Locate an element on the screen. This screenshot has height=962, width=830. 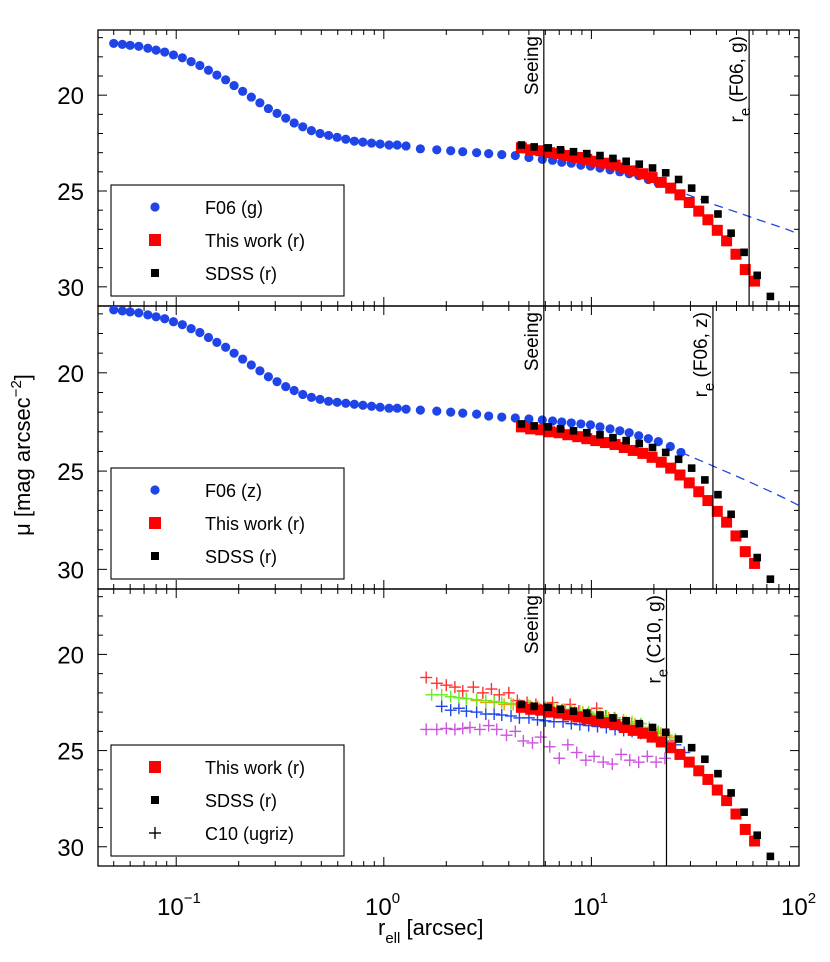
x-tick-labels: 10−1 100 101 102 is located at coordinates (486, 905).